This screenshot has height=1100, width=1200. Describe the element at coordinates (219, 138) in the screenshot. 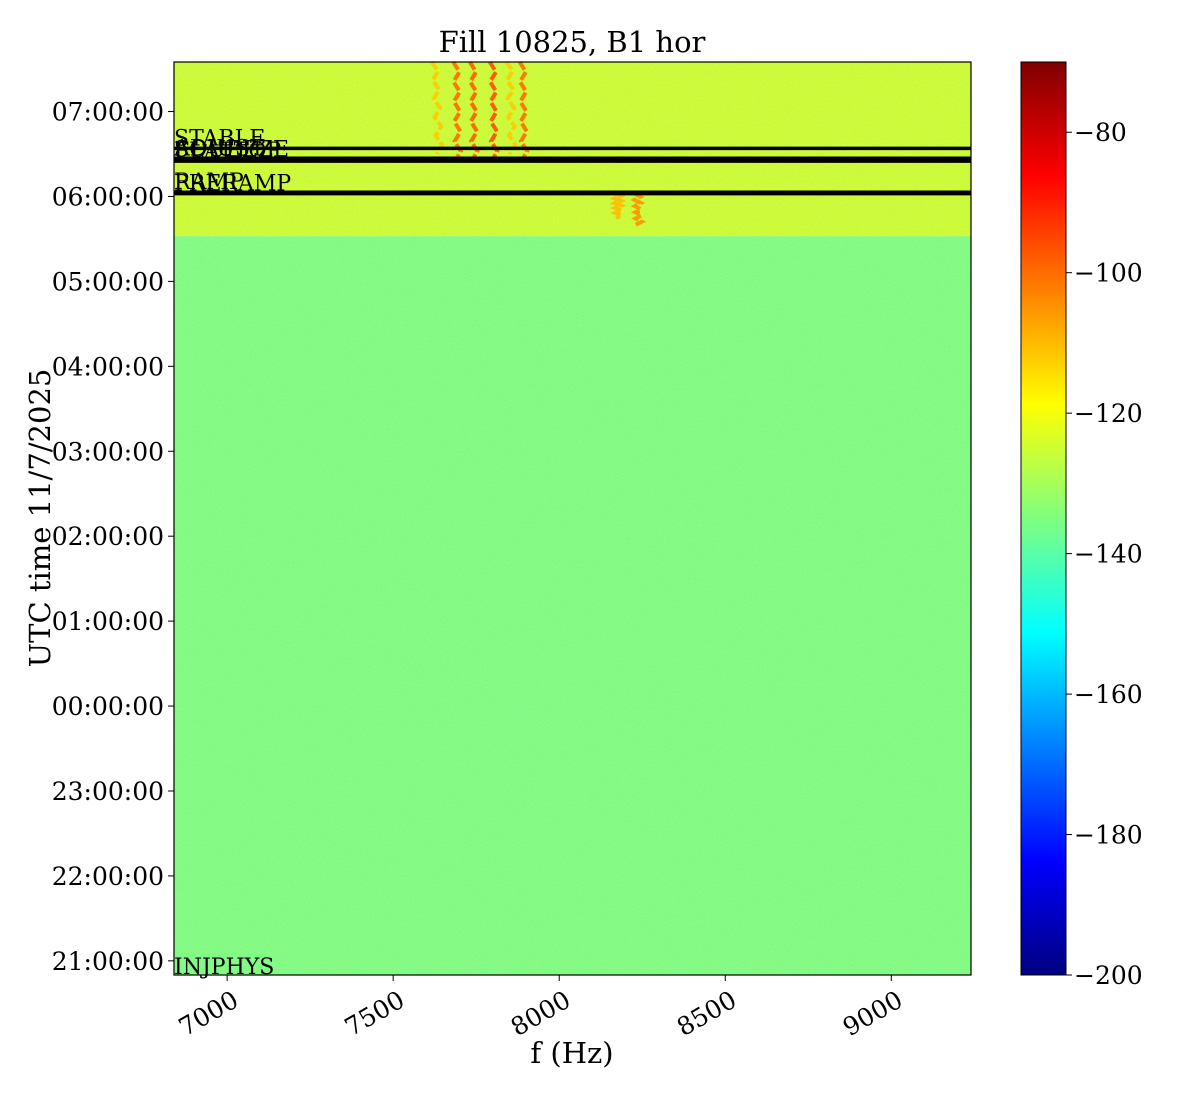

I see `phase-label-stable: STABLE` at that location.